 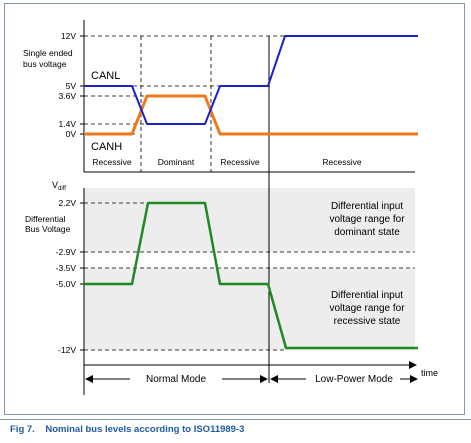 What do you see at coordinates (341, 162) in the screenshot?
I see `state-label-recessive-3: Recessive` at bounding box center [341, 162].